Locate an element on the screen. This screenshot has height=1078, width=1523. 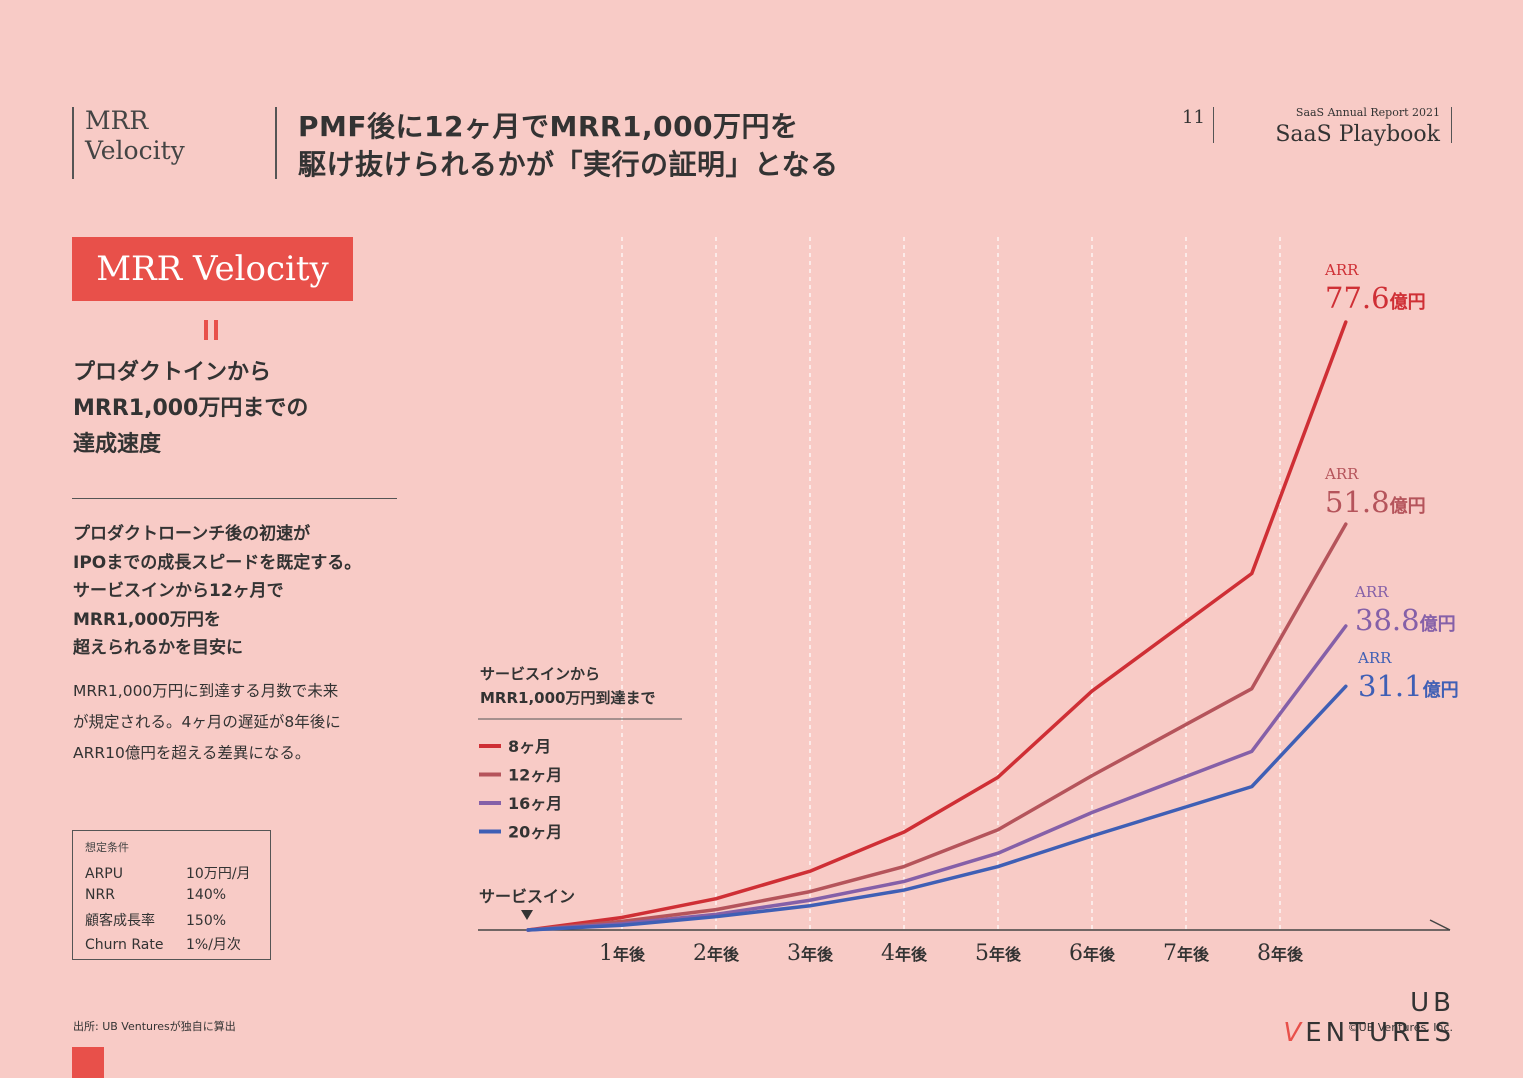
source-note: 出所: UB Venturesが独自に算出 is located at coordinates (154, 1026).